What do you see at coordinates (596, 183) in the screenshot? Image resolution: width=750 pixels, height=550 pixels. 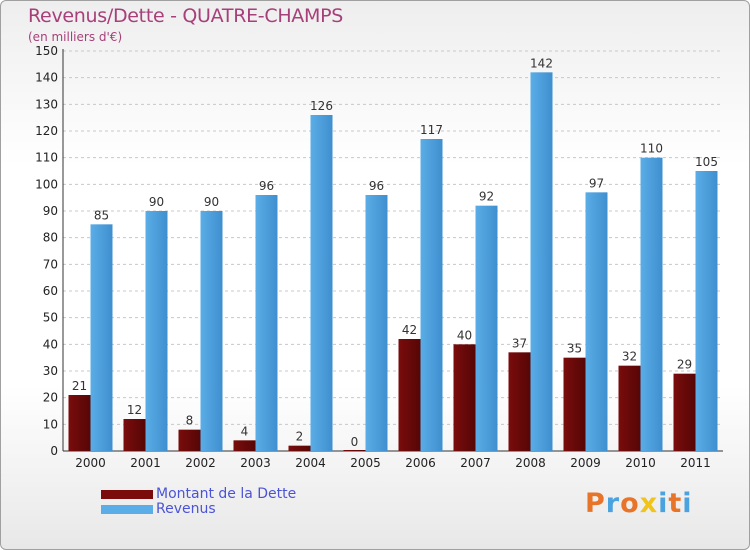 I see `data-label-revenus: 97` at bounding box center [596, 183].